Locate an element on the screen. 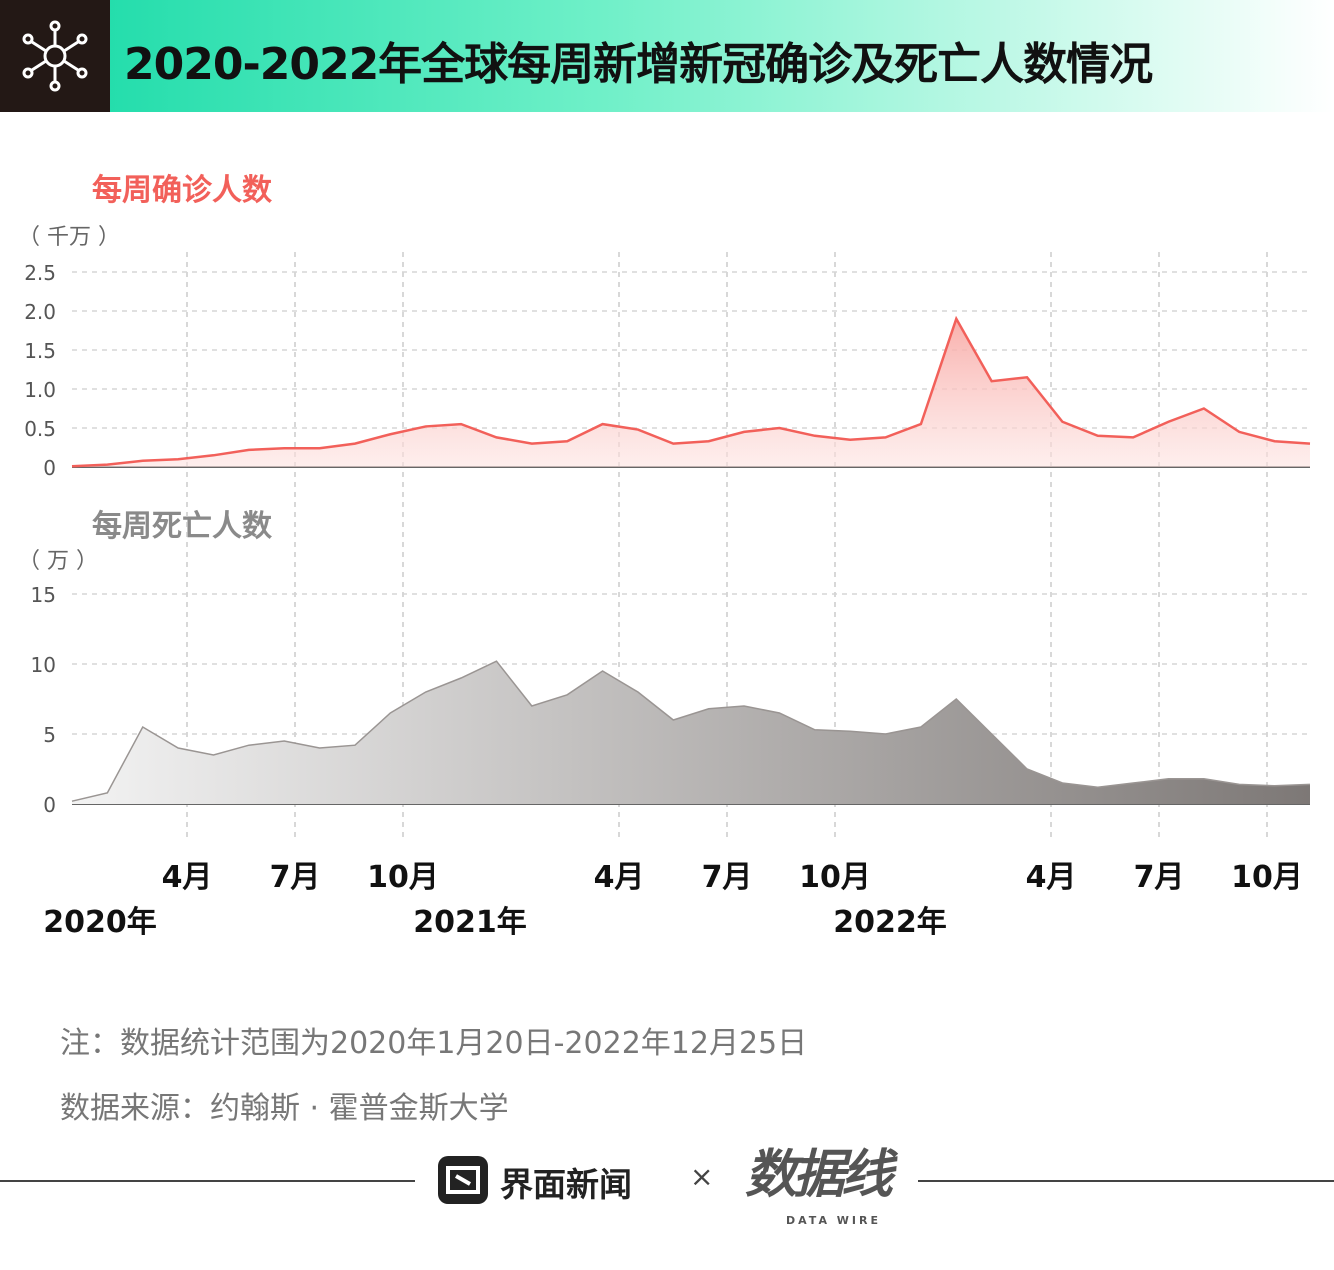  note-range: 注：数据统计范围为2020年1月20日-2022年12月25日 is located at coordinates (434, 1043).